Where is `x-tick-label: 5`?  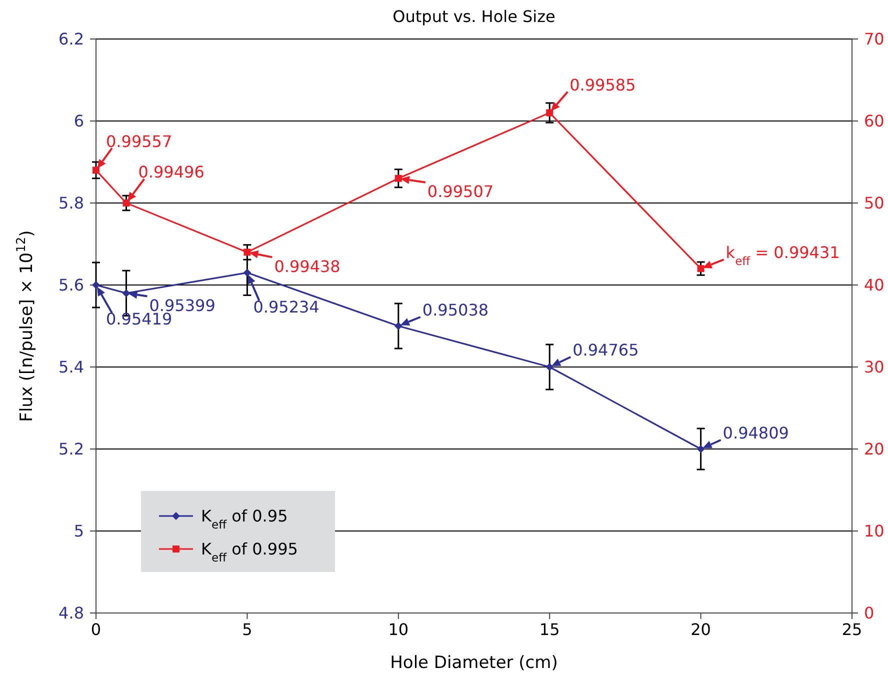
x-tick-label: 5 is located at coordinates (247, 629).